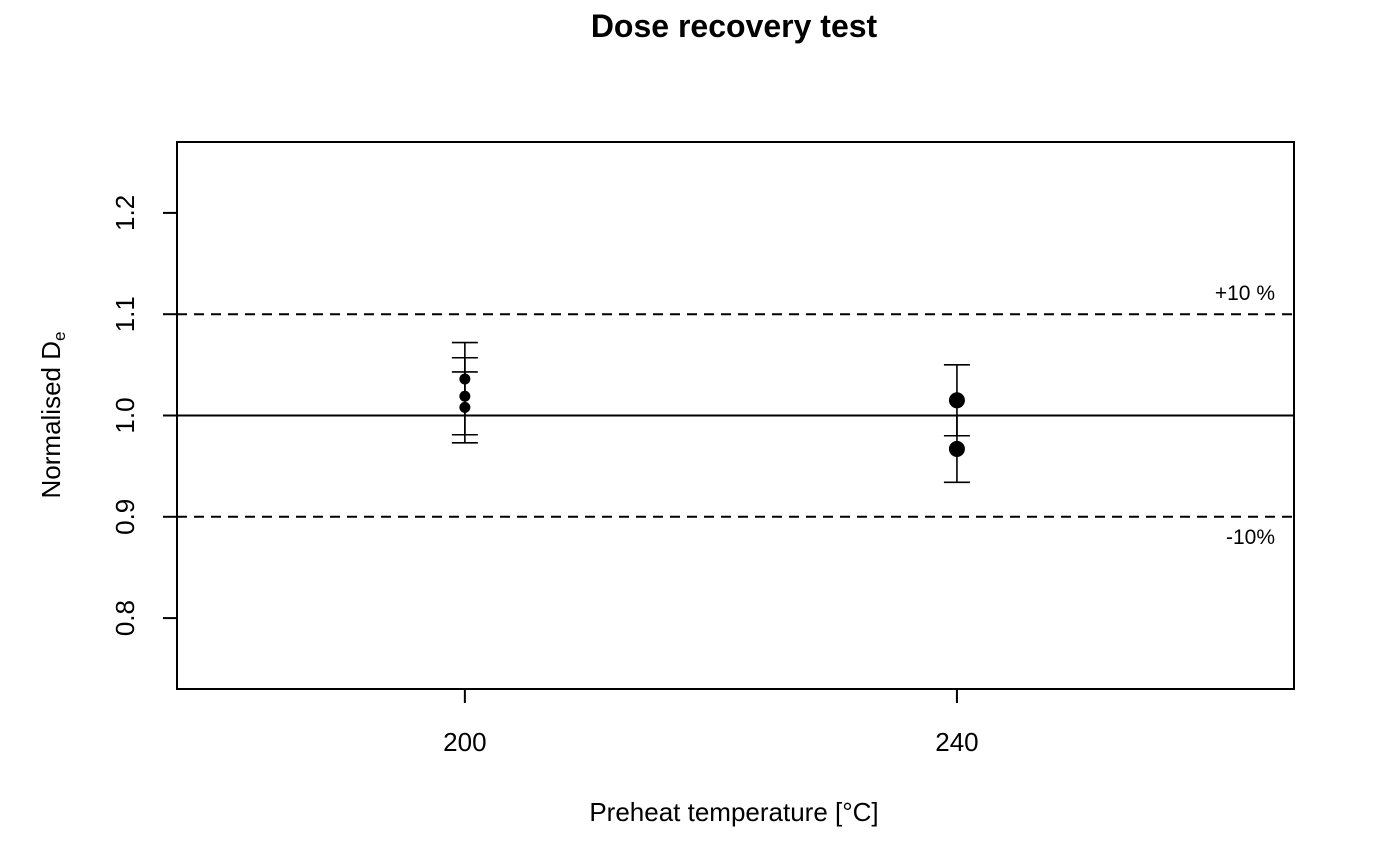 The height and width of the screenshot is (865, 1400). I want to click on reference-label-1: +10 %, so click(1245, 293).